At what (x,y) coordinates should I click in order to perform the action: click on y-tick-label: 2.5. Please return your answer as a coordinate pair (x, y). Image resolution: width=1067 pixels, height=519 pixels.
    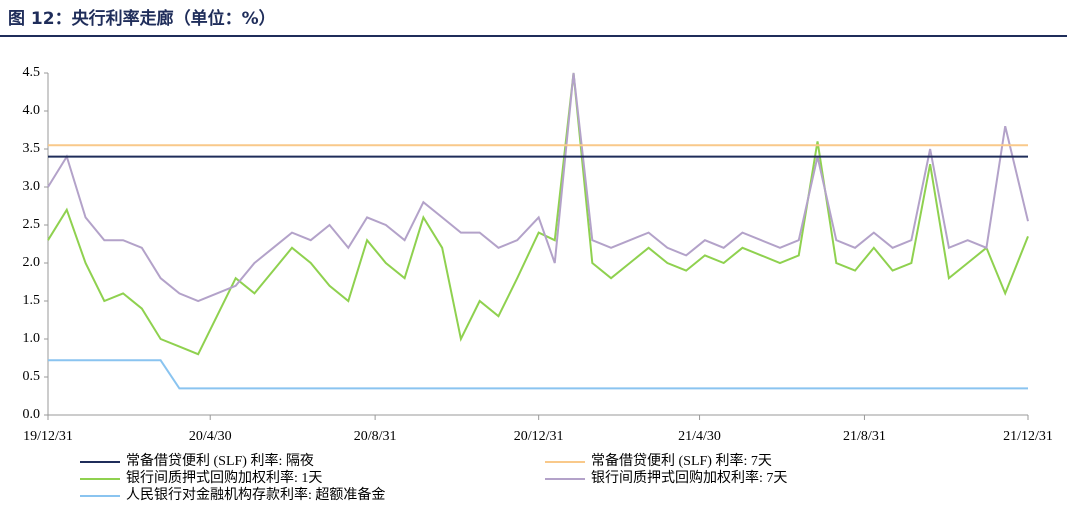
    Looking at the image, I should click on (32, 224).